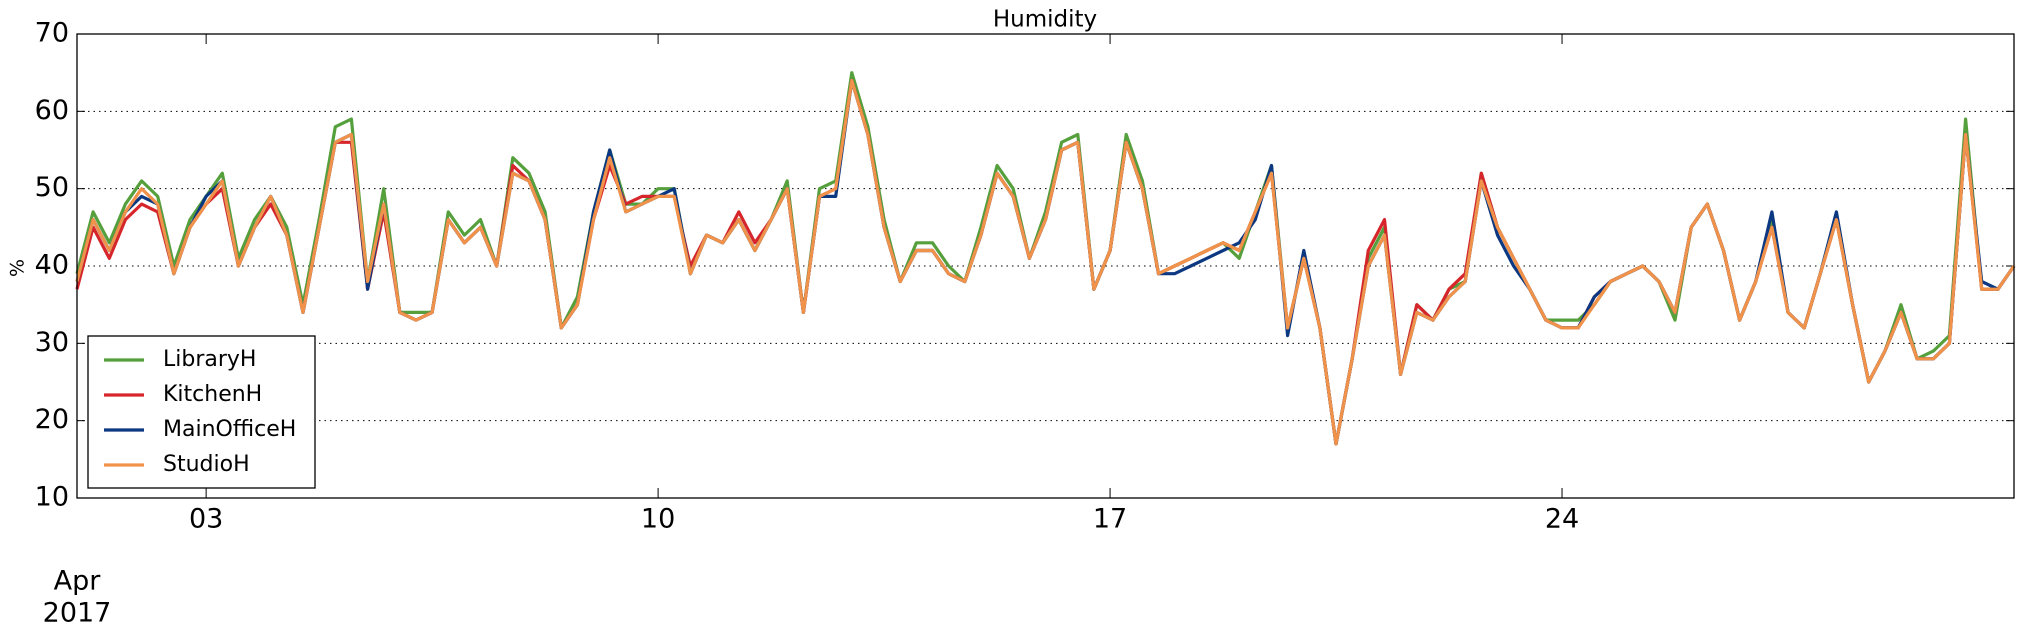  What do you see at coordinates (52, 33) in the screenshot?
I see `y-tick-label: 70` at bounding box center [52, 33].